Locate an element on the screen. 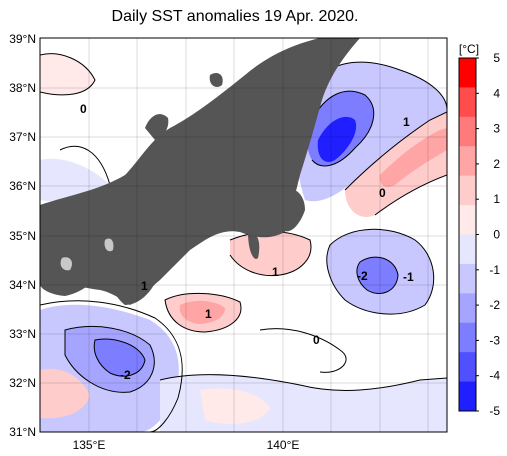  colorbar-tick-label: -1 is located at coordinates (494, 270).